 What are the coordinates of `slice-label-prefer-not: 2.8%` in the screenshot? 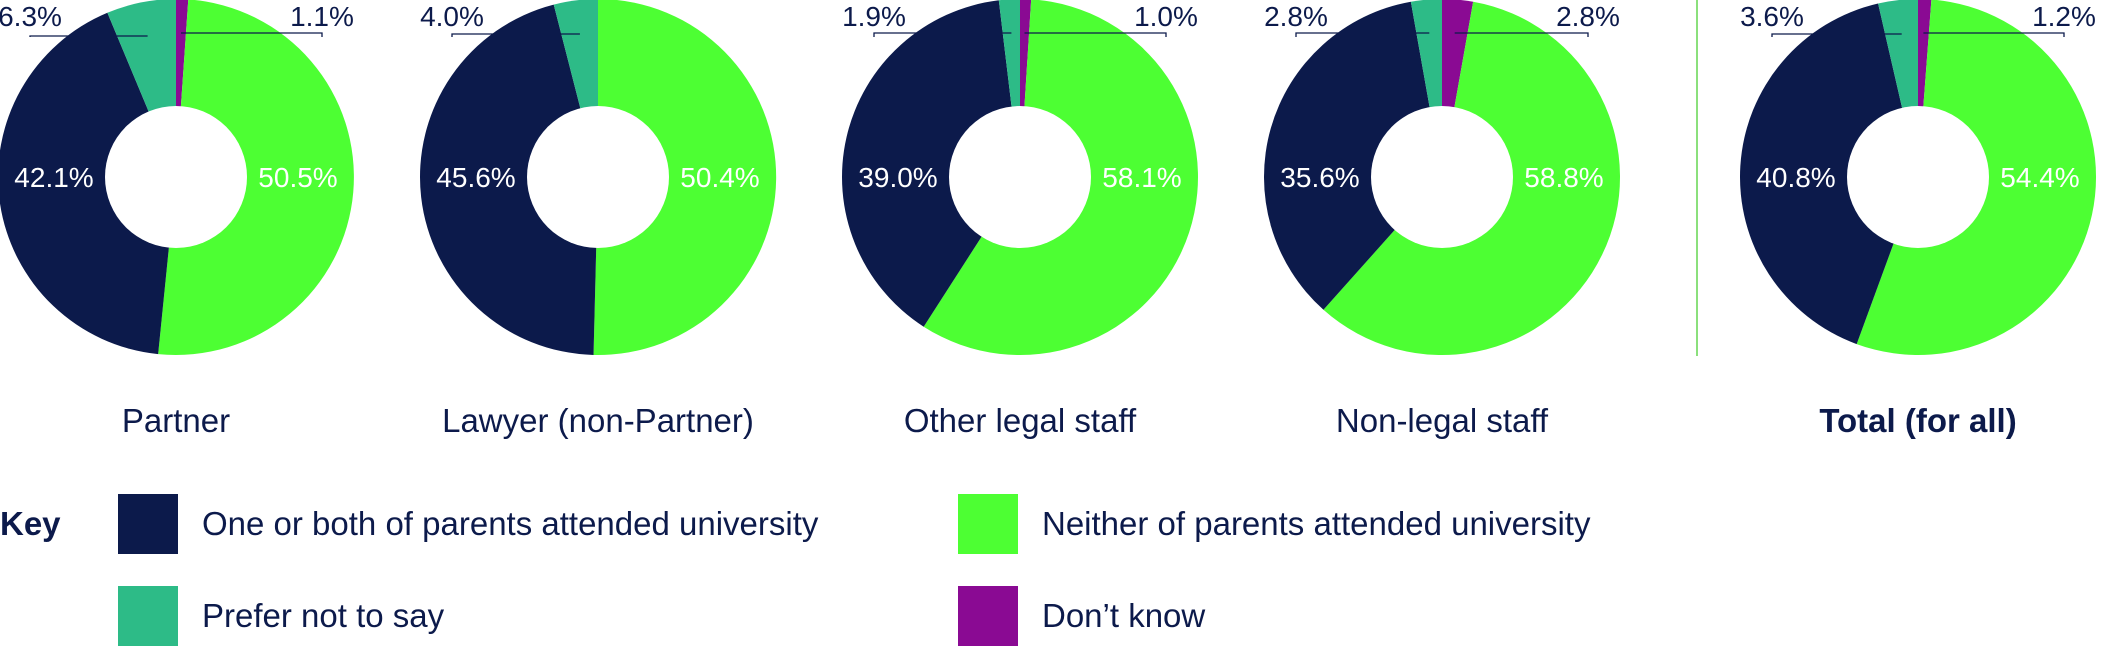 It's located at (1296, 16).